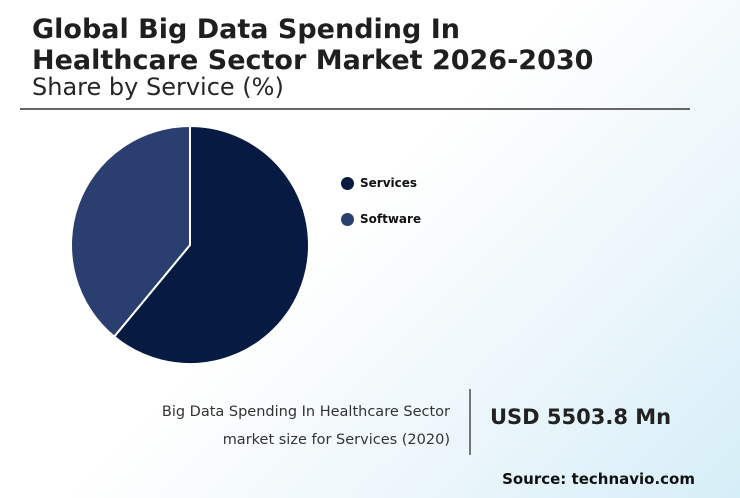 The width and height of the screenshot is (740, 498). I want to click on market-size-value: USD 5503.8 Mn, so click(581, 417).